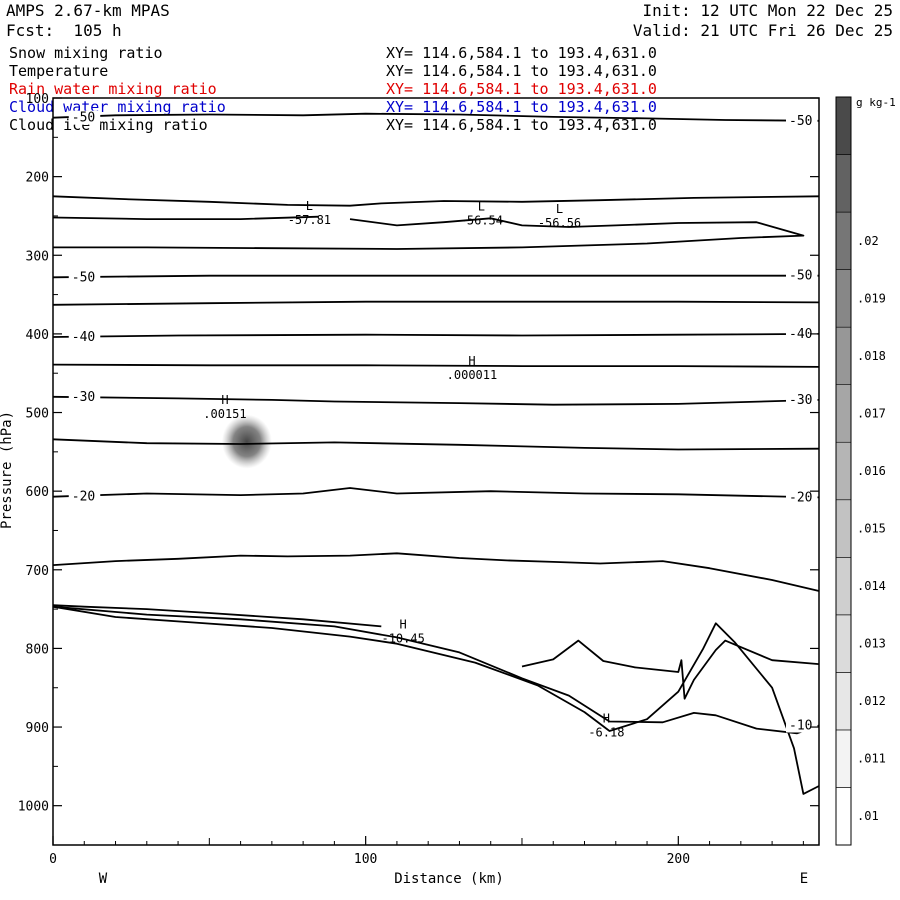 This screenshot has width=900, height=900. Describe the element at coordinates (449, 879) in the screenshot. I see `x-axis-title: Distance (km)` at that location.